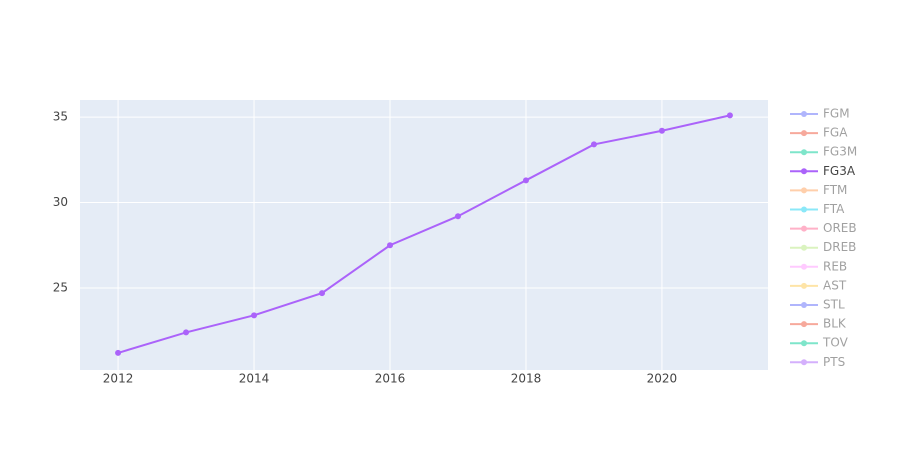  Describe the element at coordinates (390, 379) in the screenshot. I see `x-tick-label: 2016` at that location.